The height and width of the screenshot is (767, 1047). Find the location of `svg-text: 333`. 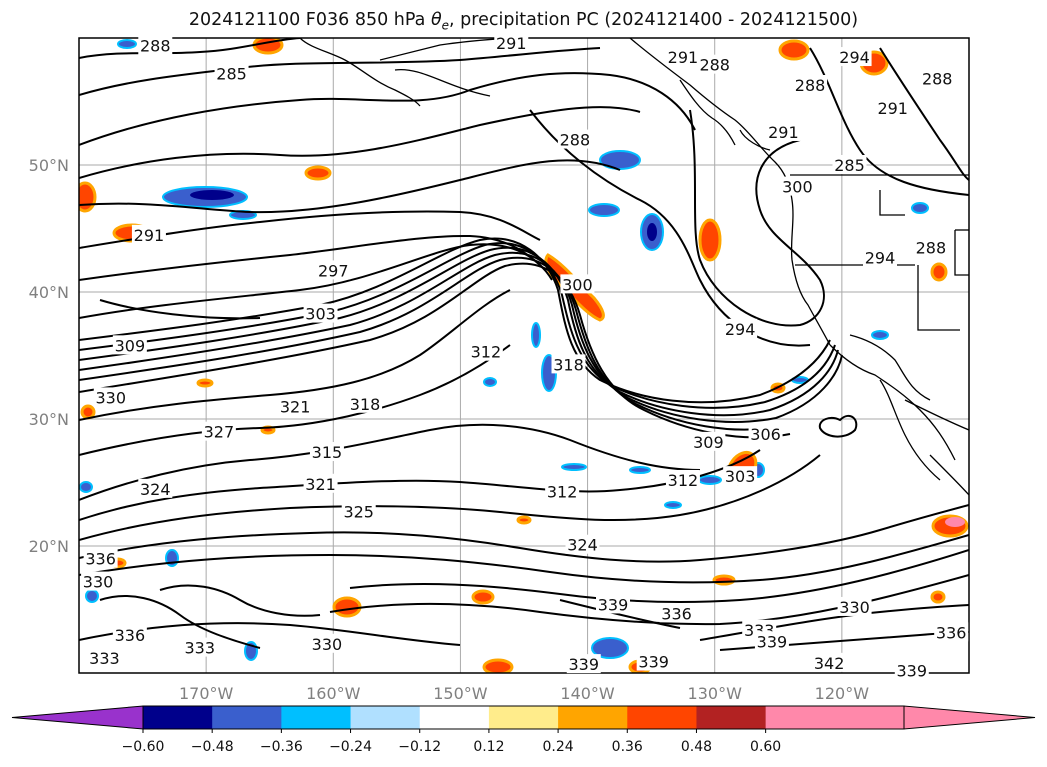

svg-text: 333 is located at coordinates (200, 648).